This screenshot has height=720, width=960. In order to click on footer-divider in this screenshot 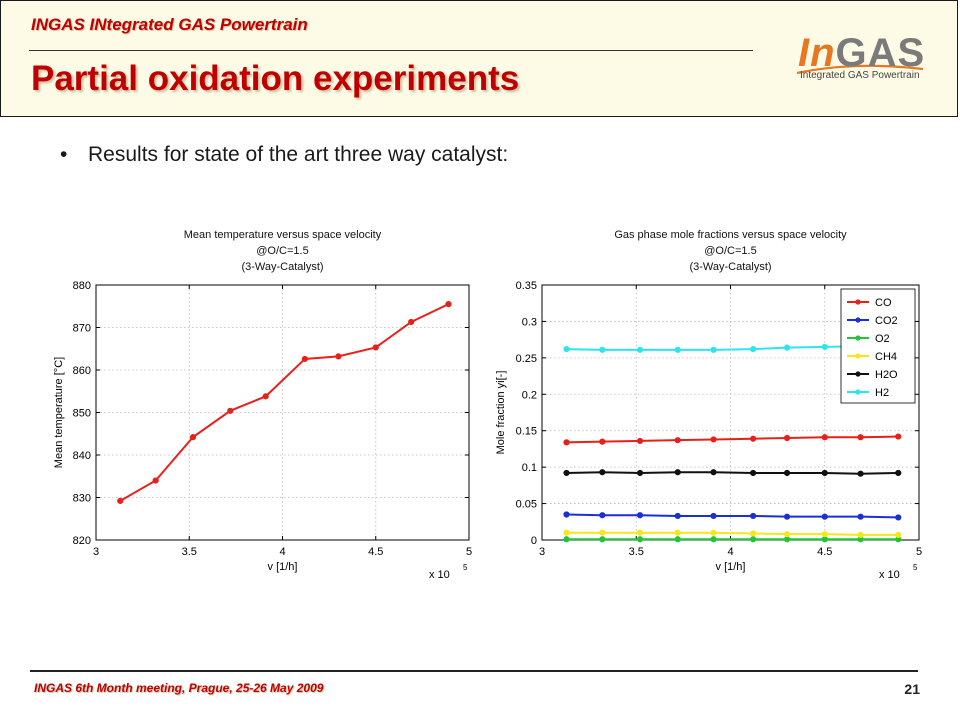, I will do `click(474, 671)`.